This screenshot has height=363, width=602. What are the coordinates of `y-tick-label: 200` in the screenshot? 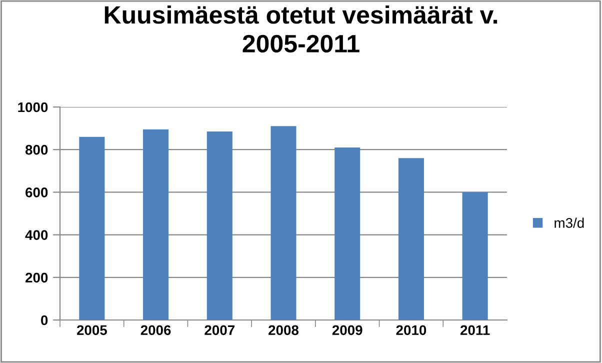 It's located at (37, 277).